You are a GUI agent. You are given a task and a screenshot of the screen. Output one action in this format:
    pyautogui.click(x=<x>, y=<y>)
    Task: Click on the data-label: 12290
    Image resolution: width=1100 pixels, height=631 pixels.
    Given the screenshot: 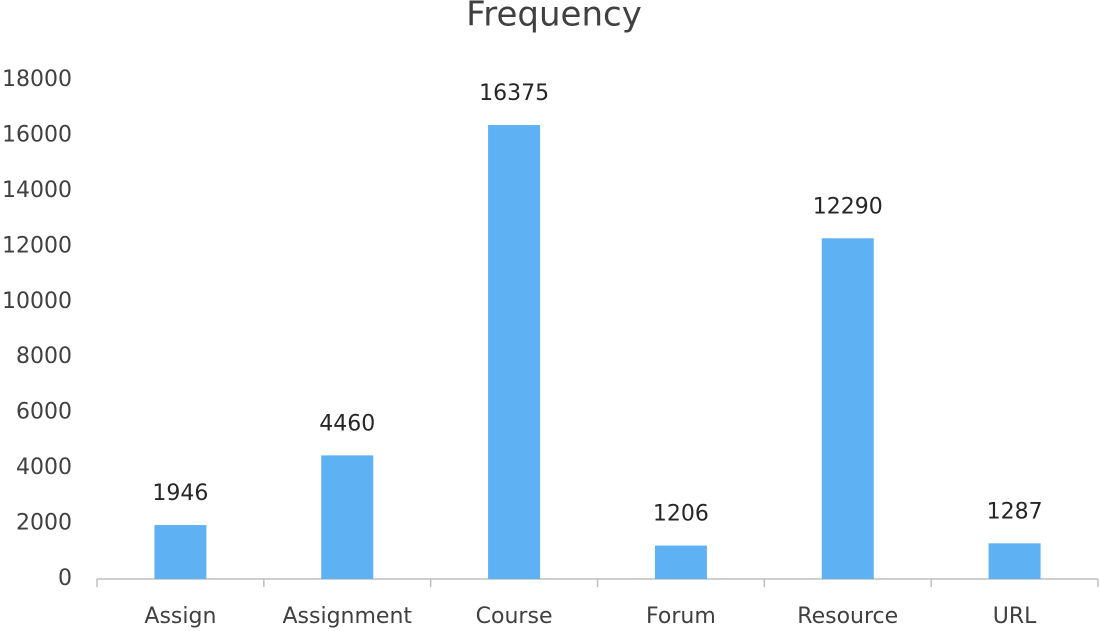 What is the action you would take?
    pyautogui.click(x=848, y=206)
    